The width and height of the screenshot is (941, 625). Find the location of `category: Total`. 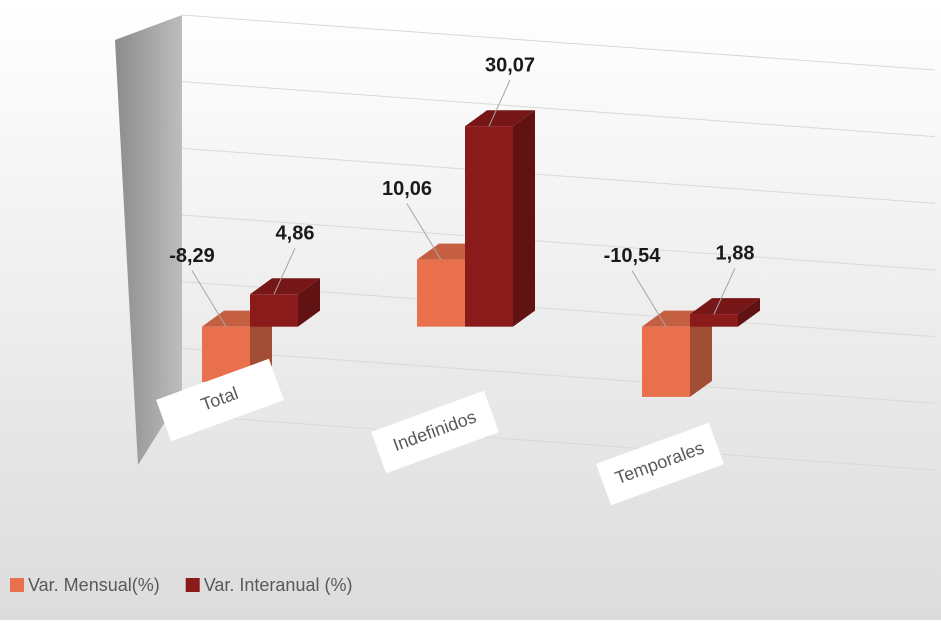

category: Total is located at coordinates (220, 400).